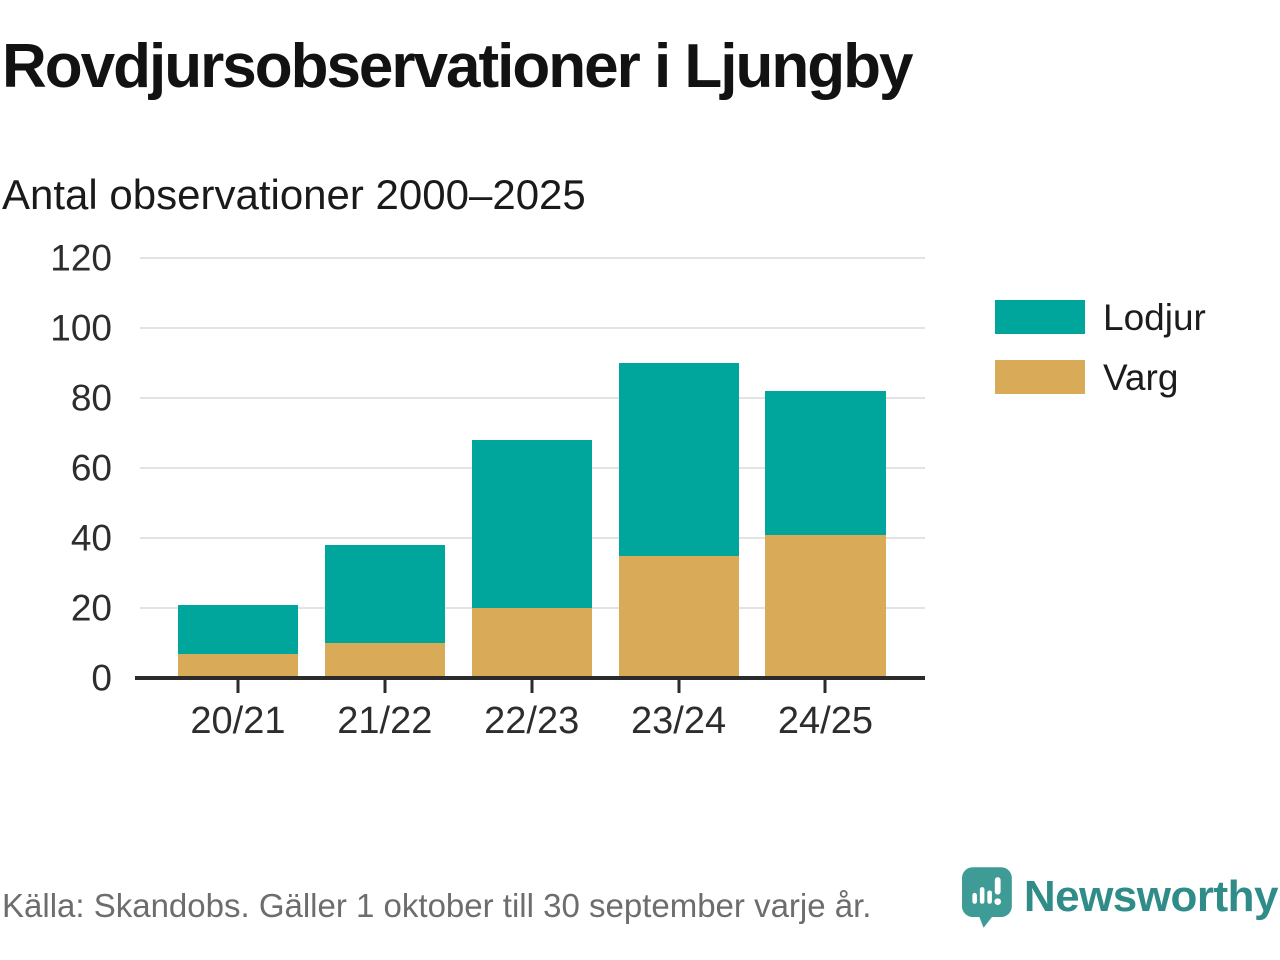 Image resolution: width=1280 pixels, height=960 pixels. I want to click on legend-item-varg: Varg, so click(1100, 377).